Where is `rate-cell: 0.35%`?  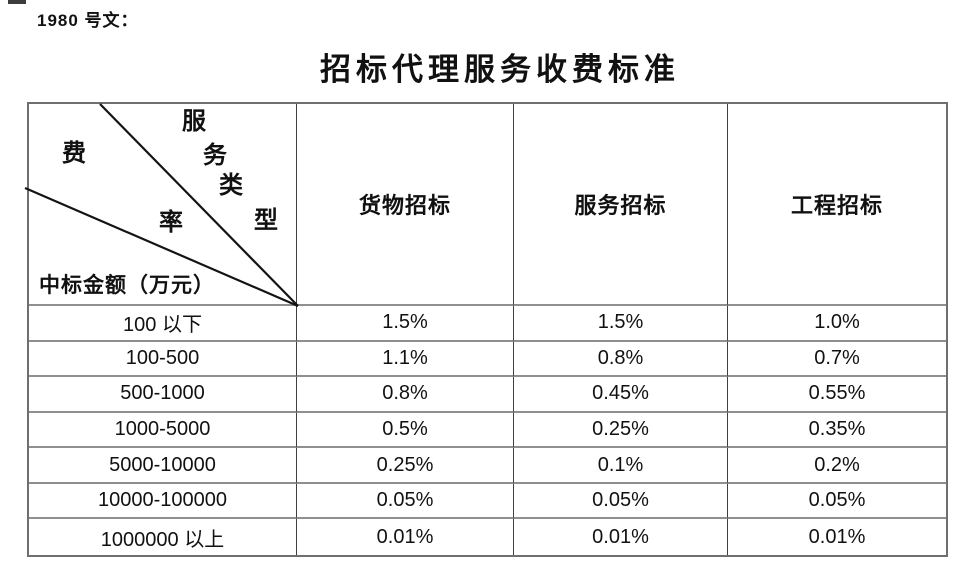
rate-cell: 0.35% is located at coordinates (837, 431).